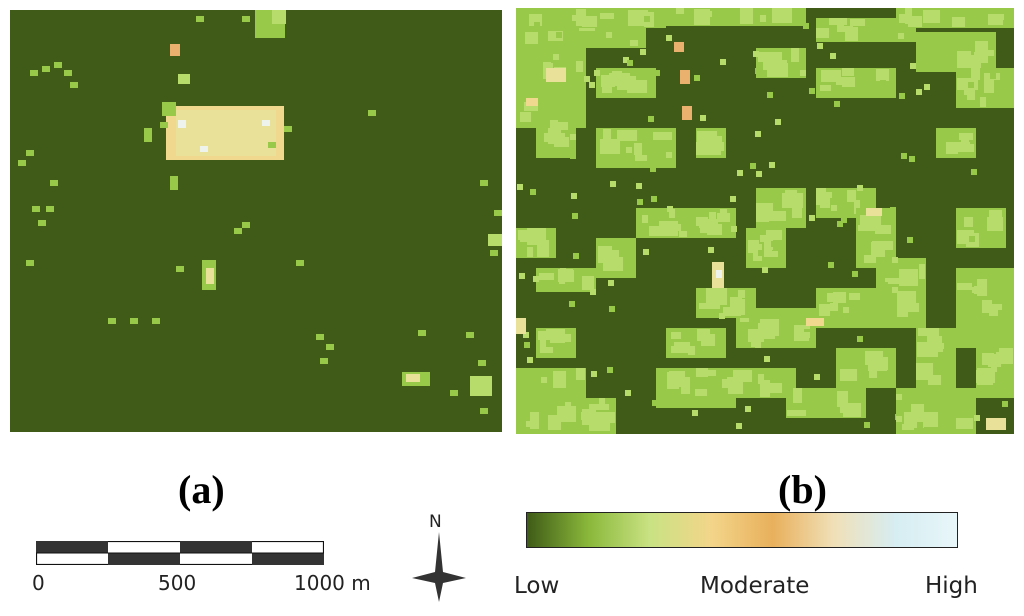 The width and height of the screenshot is (1024, 616). Describe the element at coordinates (177, 583) in the screenshot. I see `scale-label-500: 500` at that location.